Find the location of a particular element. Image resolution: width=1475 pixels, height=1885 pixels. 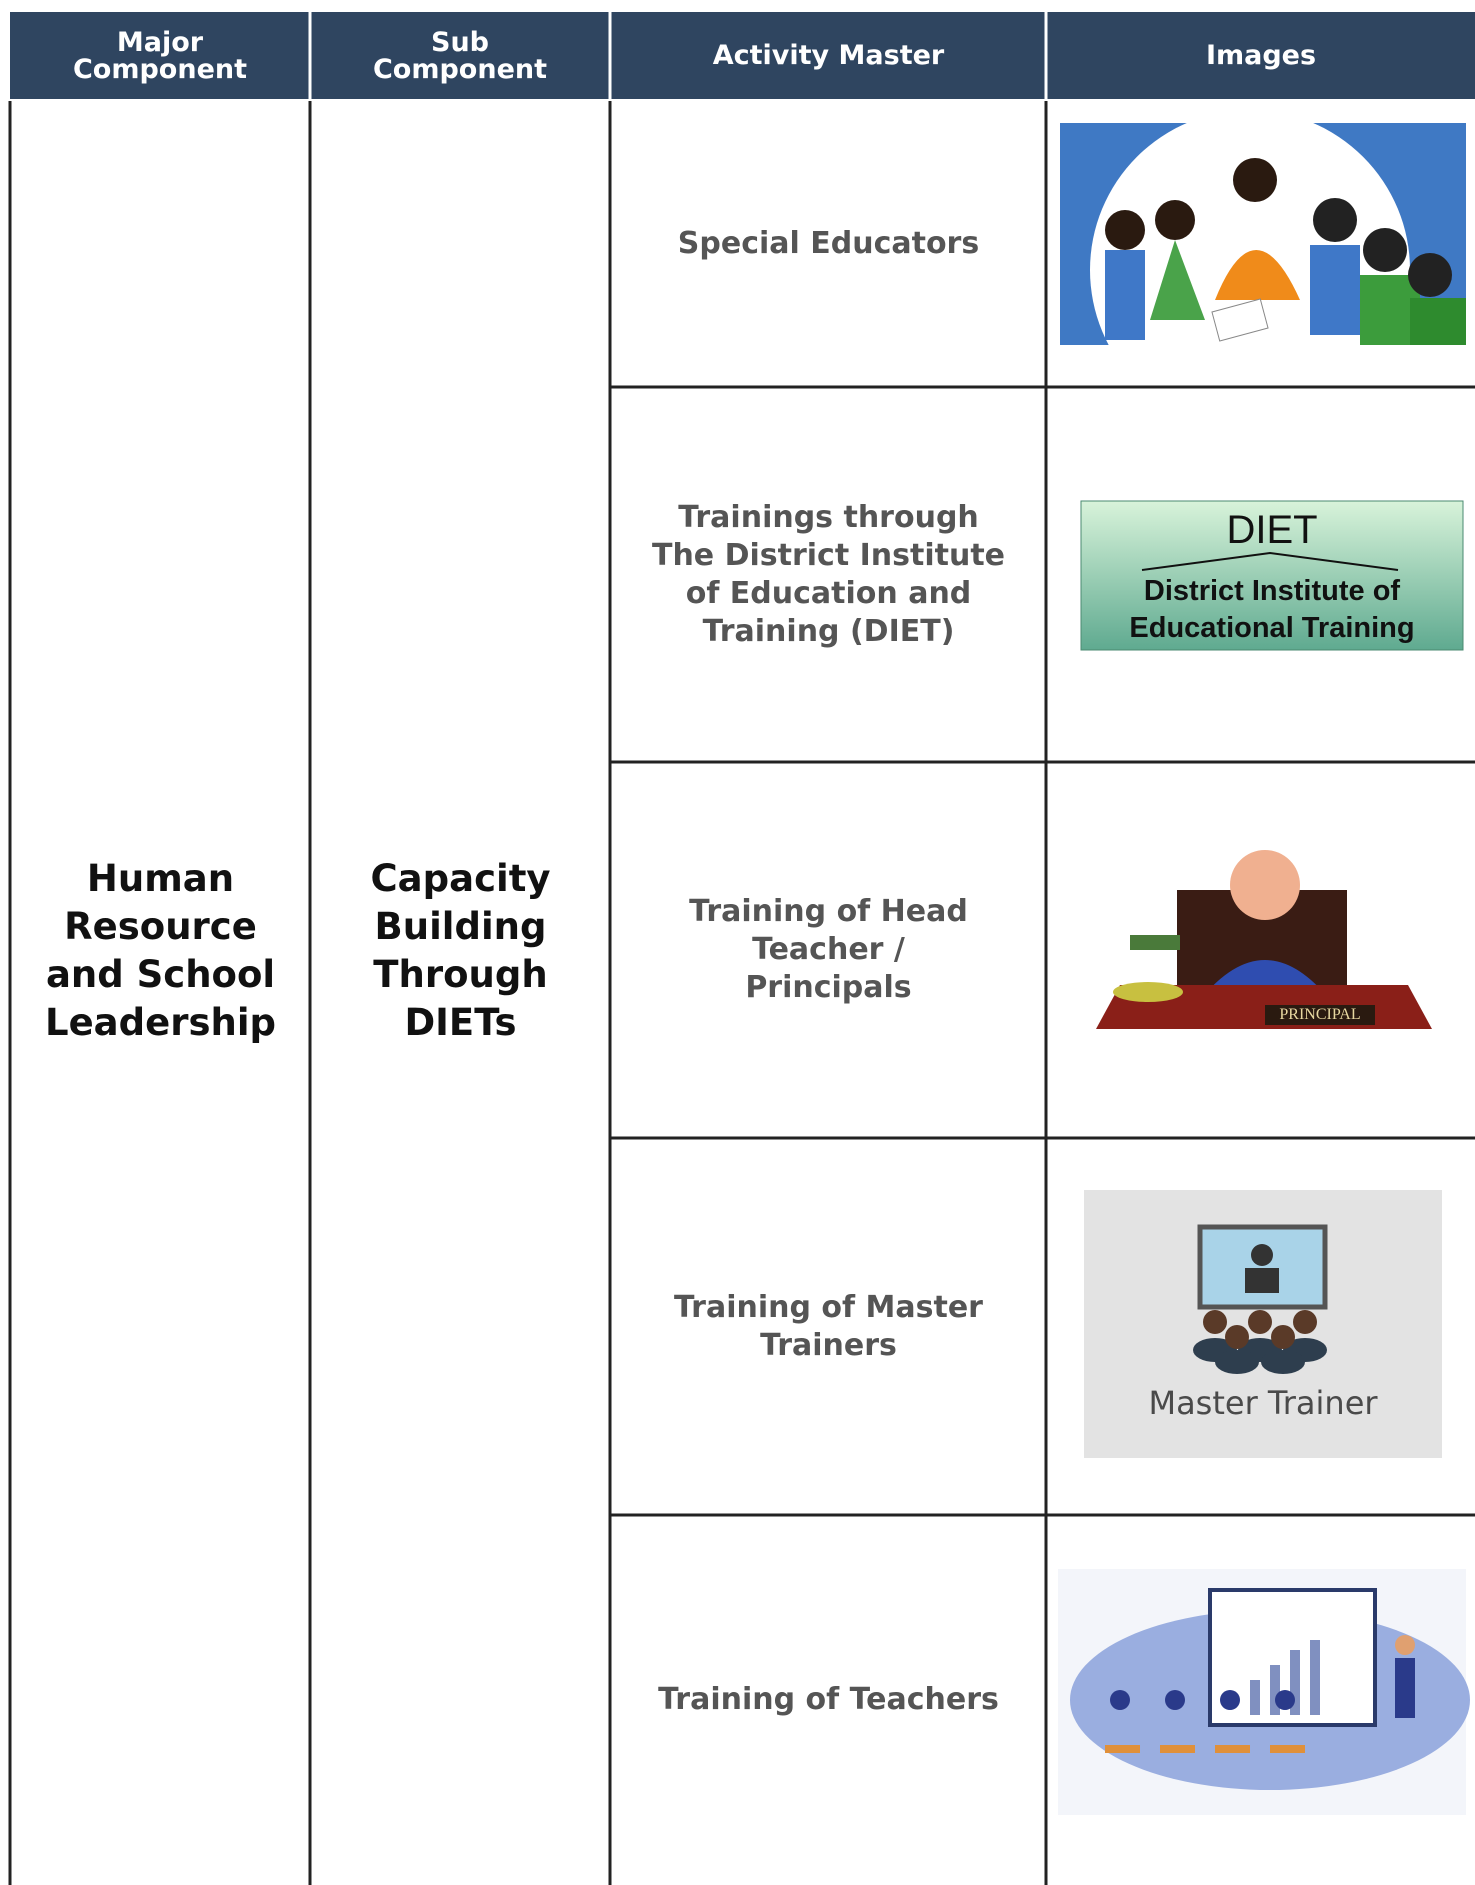

header-cell: Sub Component is located at coordinates (460, 55).